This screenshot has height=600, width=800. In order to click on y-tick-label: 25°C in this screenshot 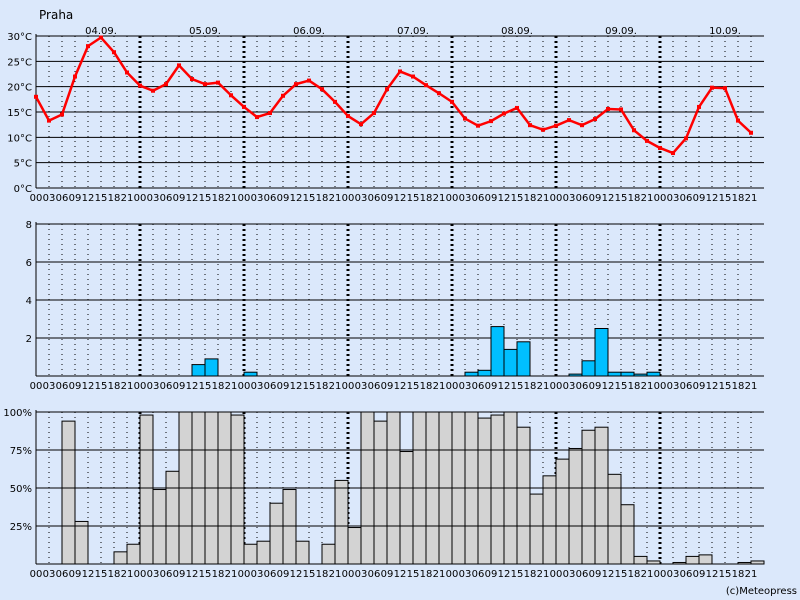, I will do `click(19, 62)`.